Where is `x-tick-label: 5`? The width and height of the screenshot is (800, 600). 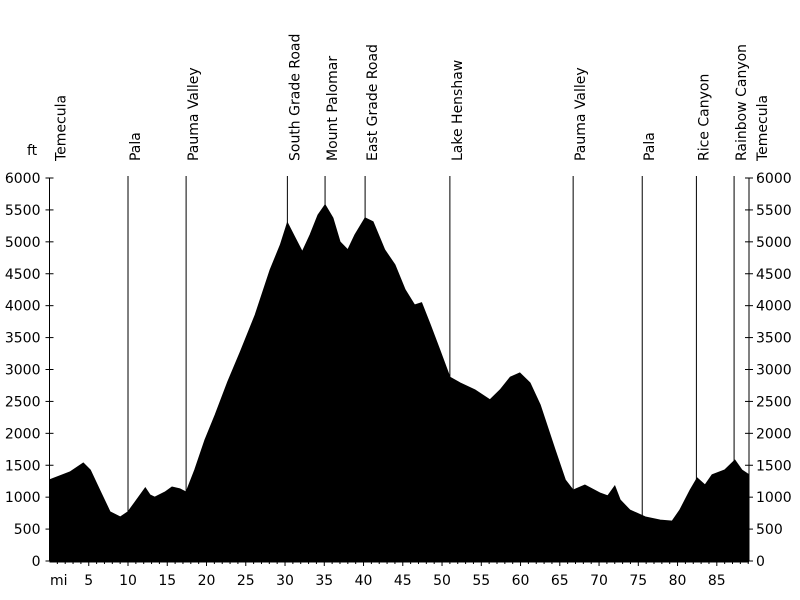
x-tick-label: 5 is located at coordinates (88, 581).